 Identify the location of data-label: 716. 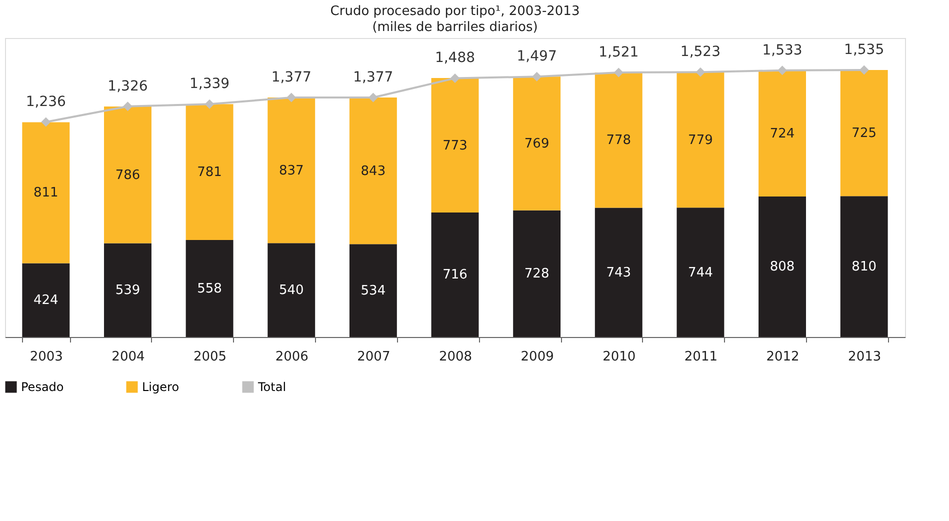
(455, 275).